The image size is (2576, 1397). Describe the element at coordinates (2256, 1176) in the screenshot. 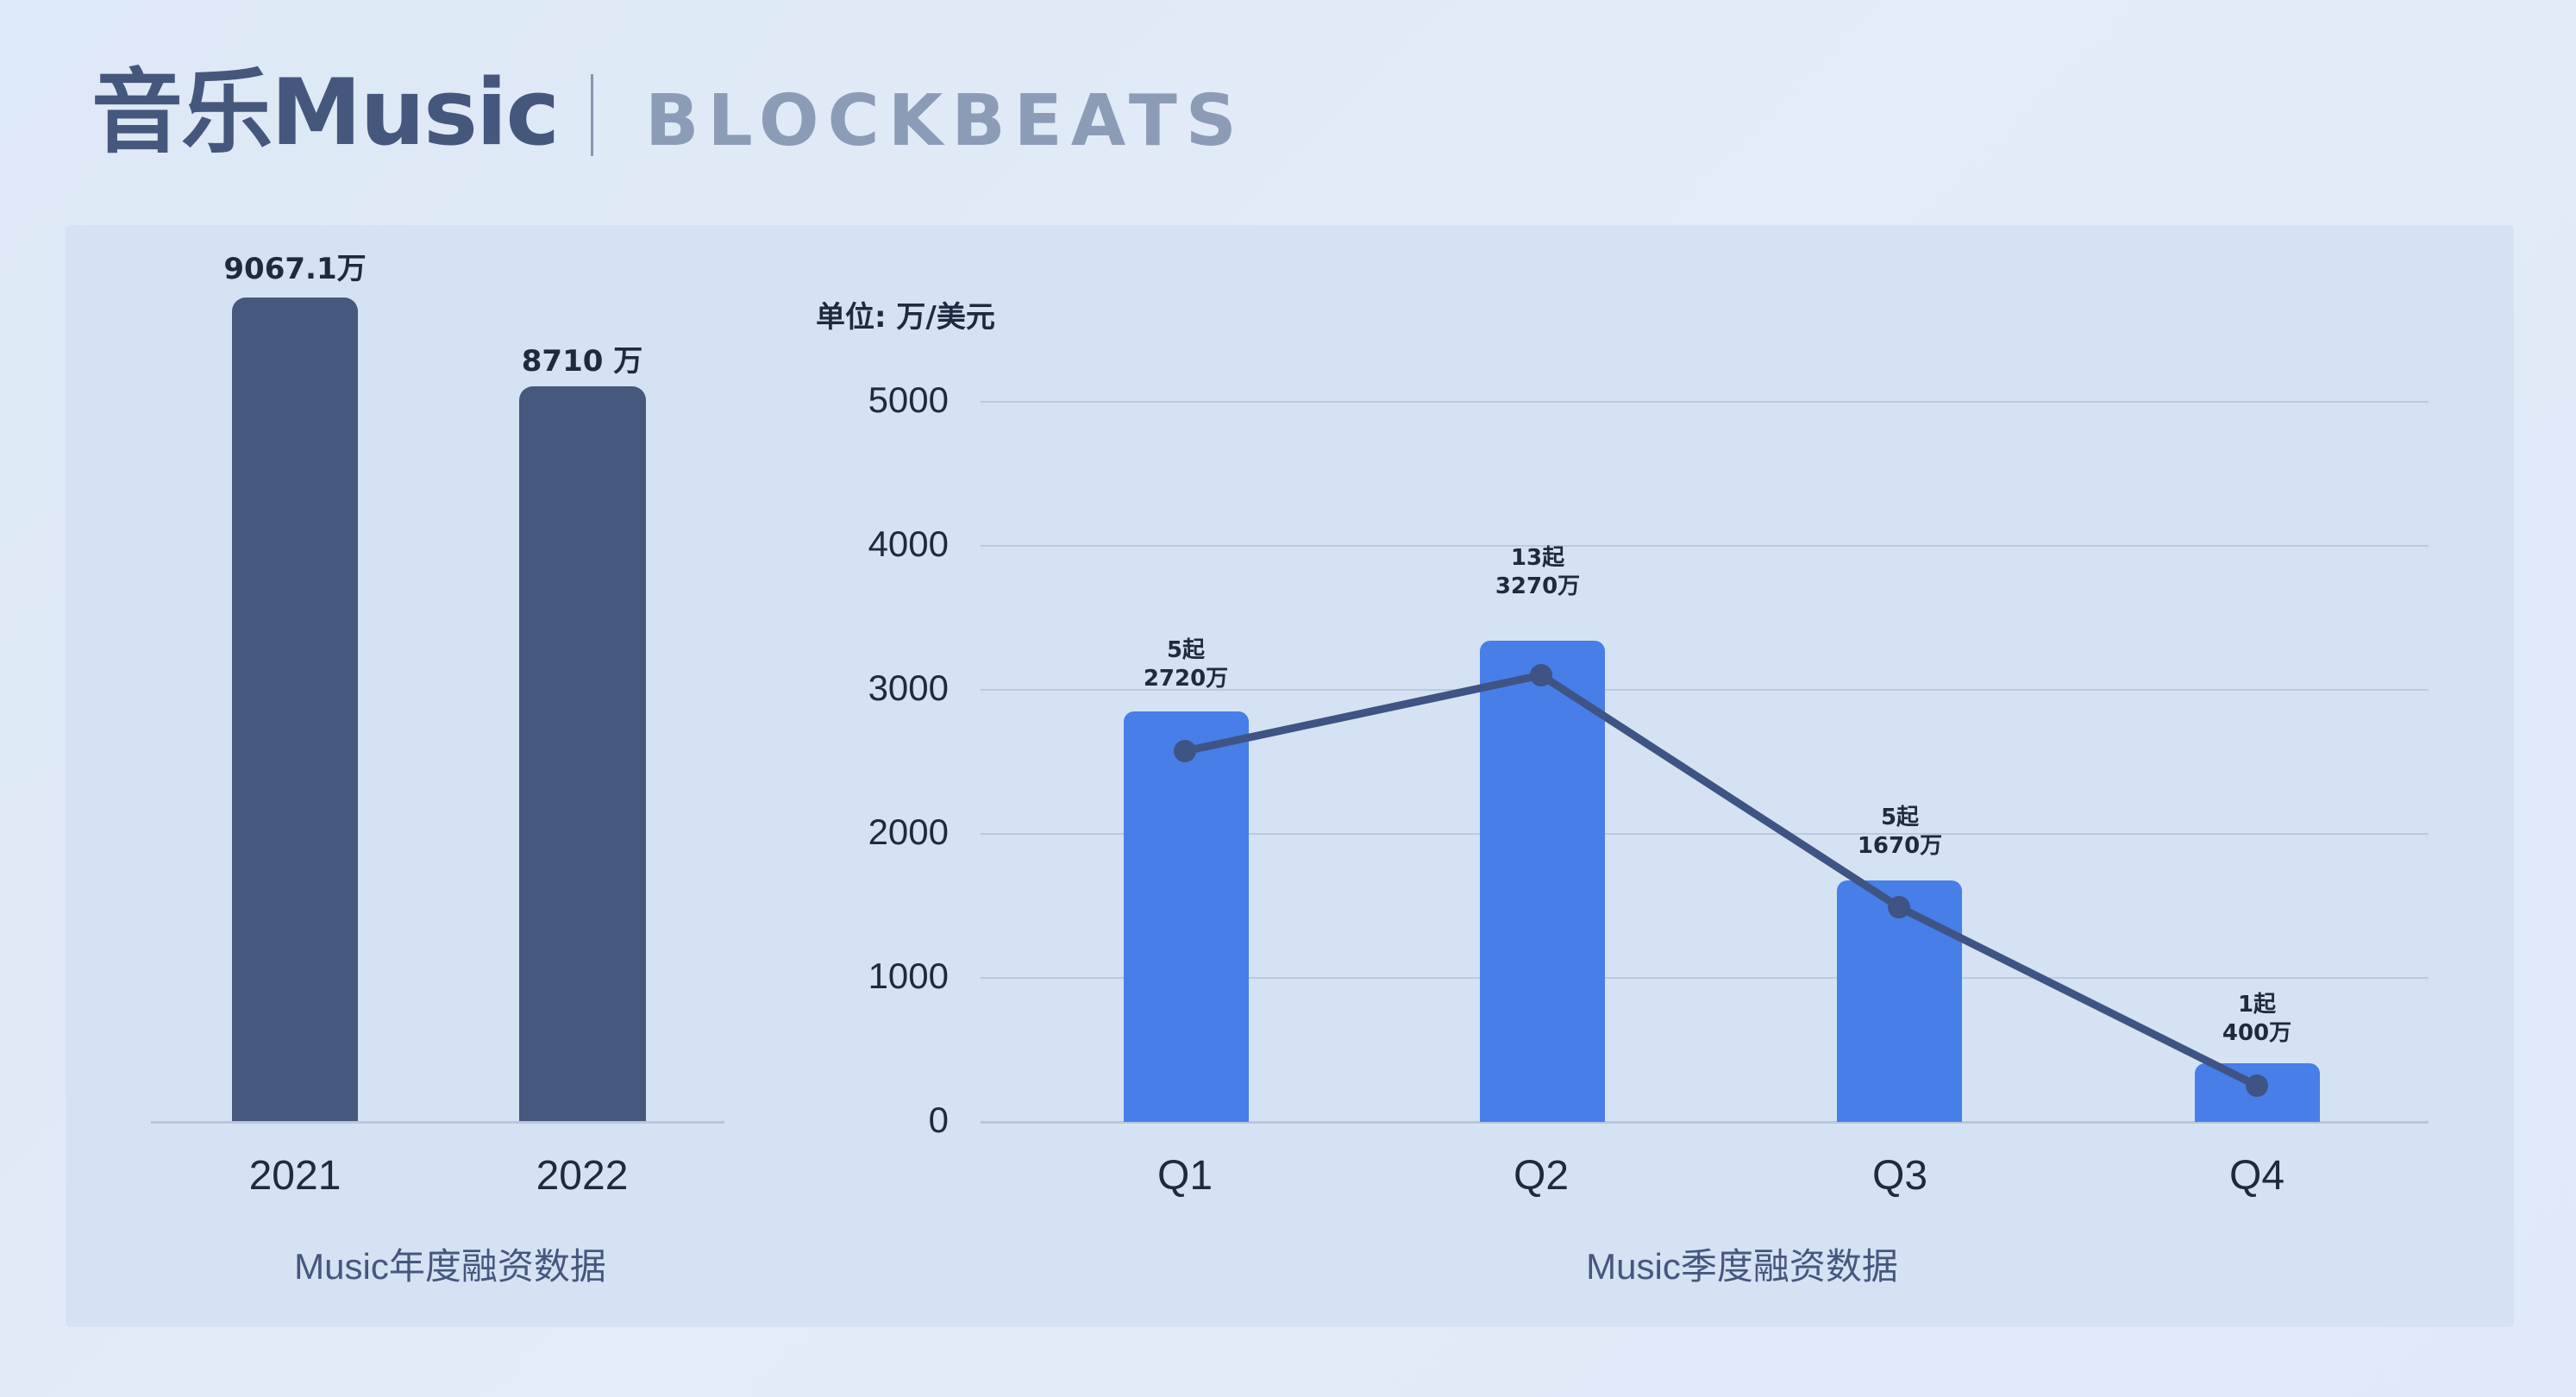

I see `x-label-q4: Q4` at that location.